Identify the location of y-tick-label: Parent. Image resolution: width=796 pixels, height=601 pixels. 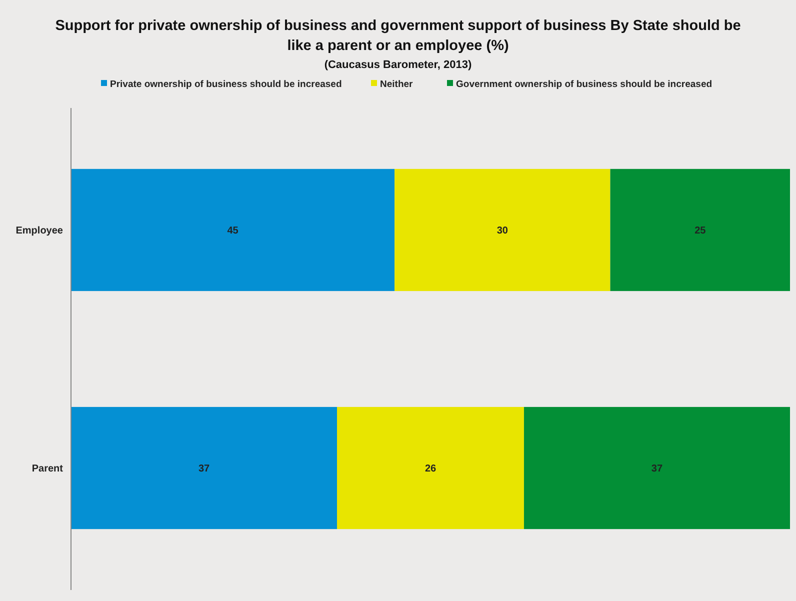
(48, 469).